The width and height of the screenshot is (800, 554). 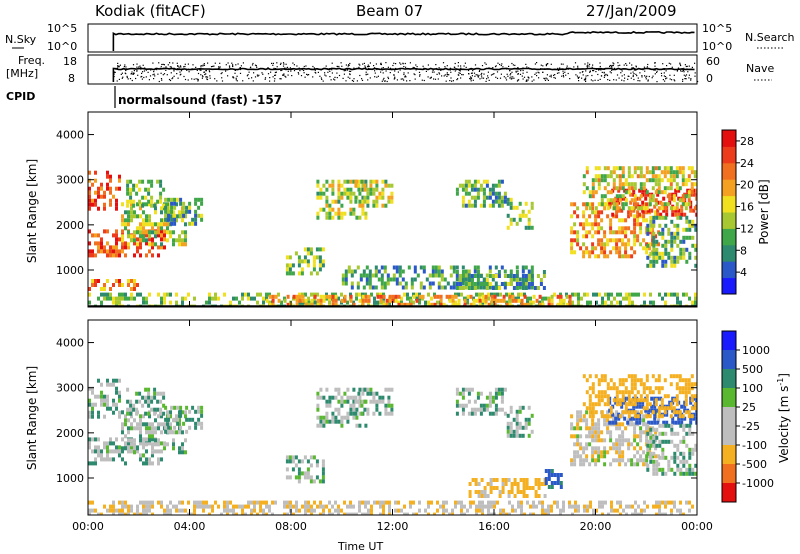 I want to click on nave-dots, so click(x=406, y=72).